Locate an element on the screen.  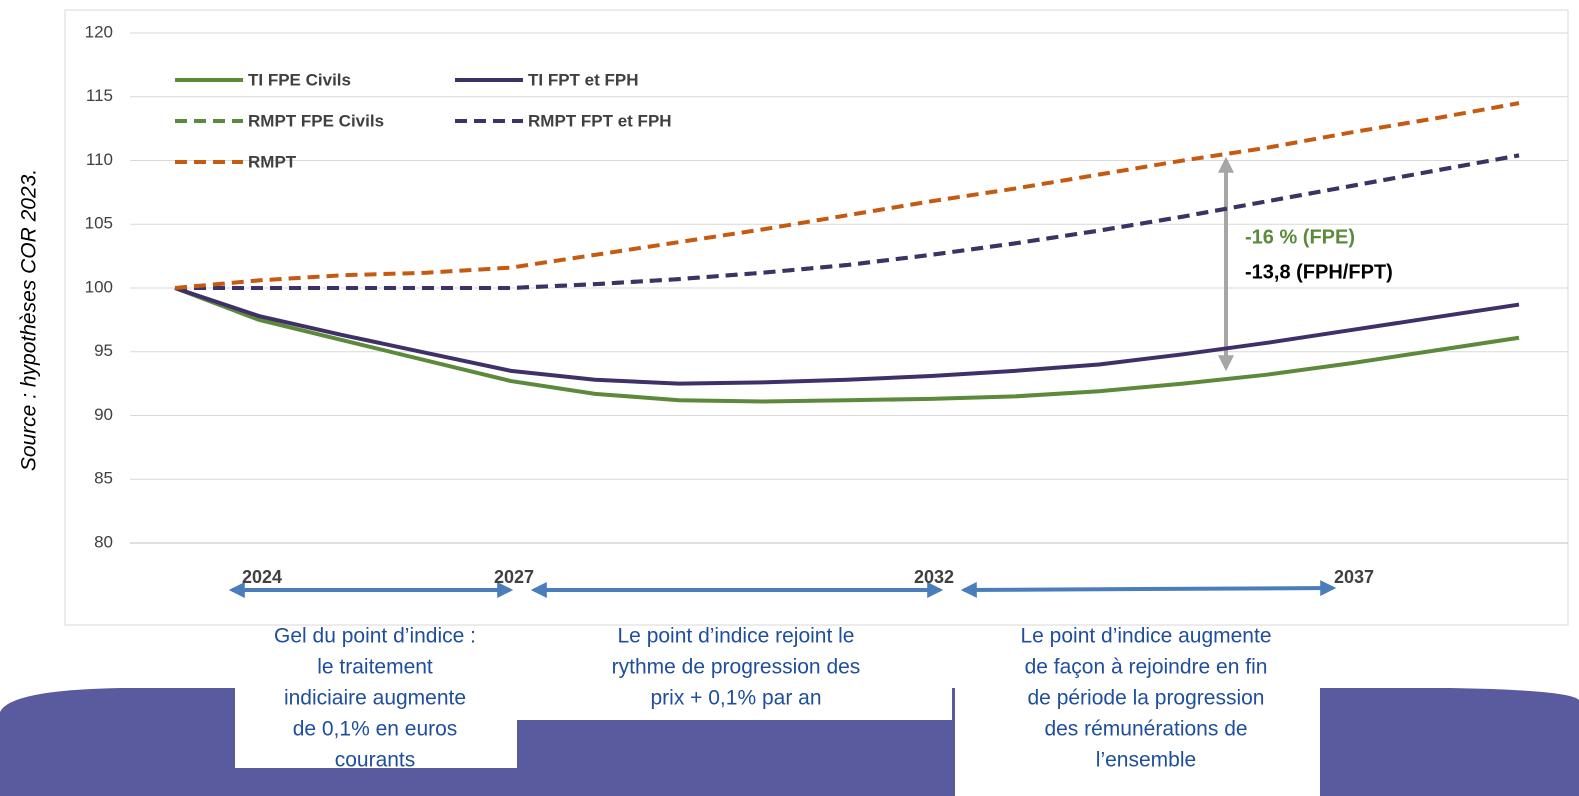
period-text: Gel du point d’indice : is located at coordinates (375, 636).